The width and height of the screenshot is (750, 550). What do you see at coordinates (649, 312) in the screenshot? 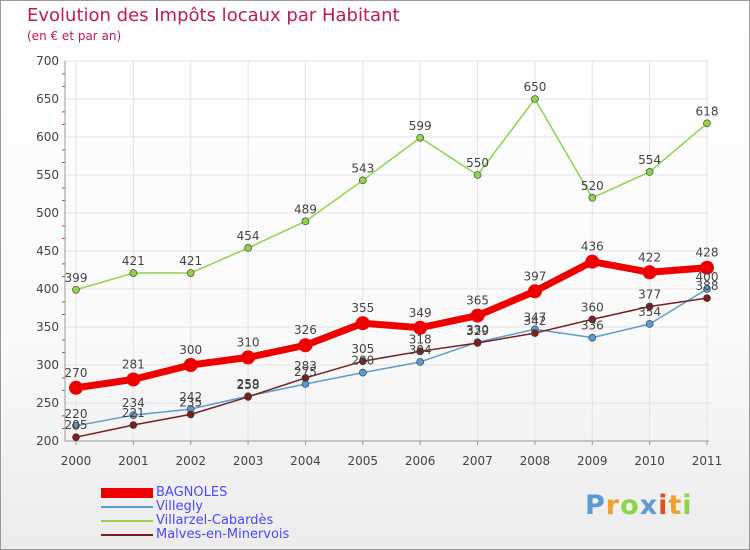
I see `data-label: 354` at bounding box center [649, 312].